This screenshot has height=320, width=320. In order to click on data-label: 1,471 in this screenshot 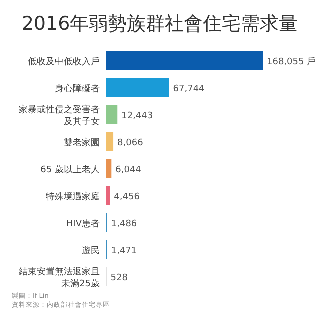, I will do `click(124, 251)`.